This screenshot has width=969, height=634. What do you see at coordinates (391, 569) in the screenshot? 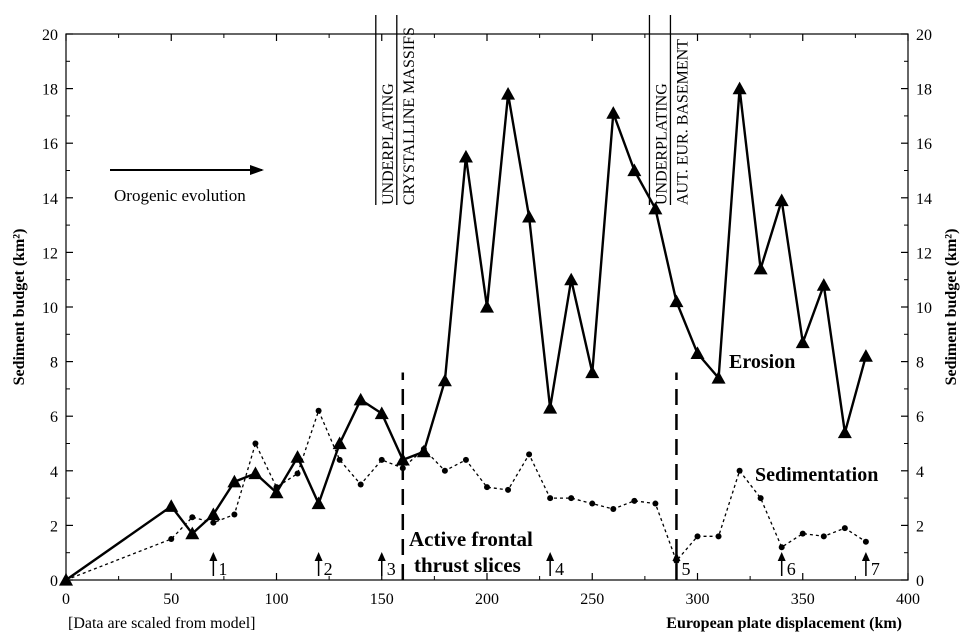
I see `event-arrow-label: 3` at bounding box center [391, 569].